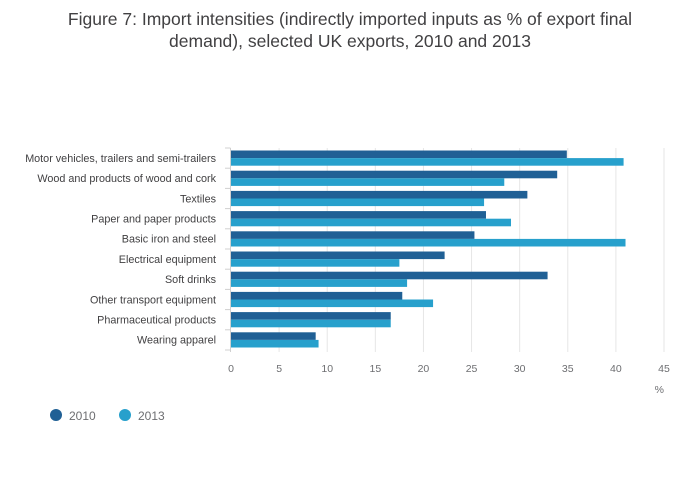 The image size is (700, 502). Describe the element at coordinates (156, 321) in the screenshot. I see `category-label: Pharmaceutical products` at that location.